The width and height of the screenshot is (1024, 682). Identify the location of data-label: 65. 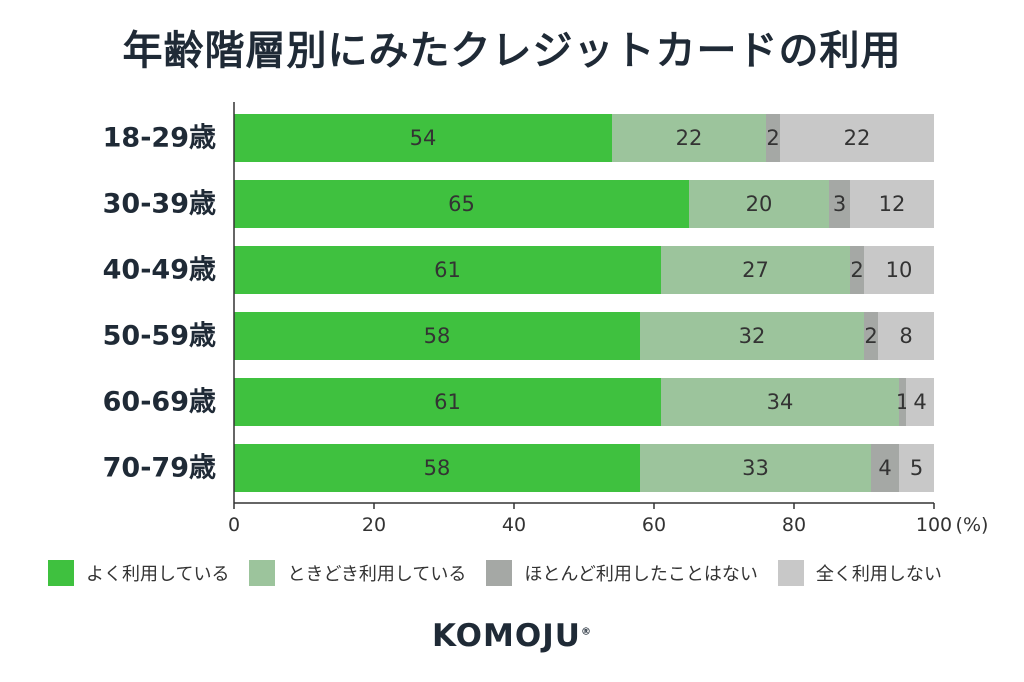
(461, 204).